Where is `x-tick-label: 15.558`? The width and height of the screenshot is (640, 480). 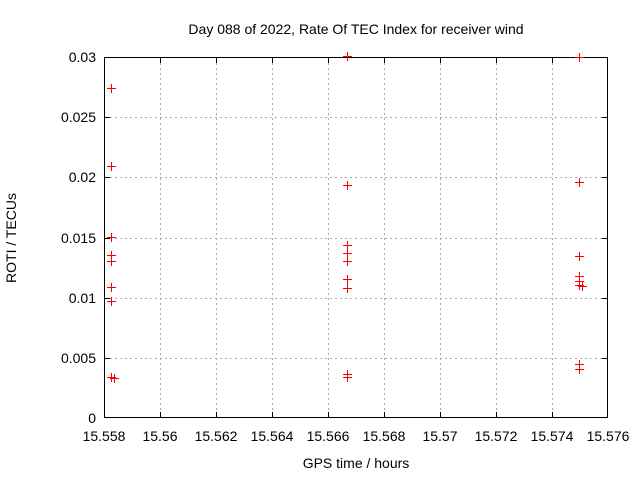
x-tick-label: 15.558 is located at coordinates (104, 436).